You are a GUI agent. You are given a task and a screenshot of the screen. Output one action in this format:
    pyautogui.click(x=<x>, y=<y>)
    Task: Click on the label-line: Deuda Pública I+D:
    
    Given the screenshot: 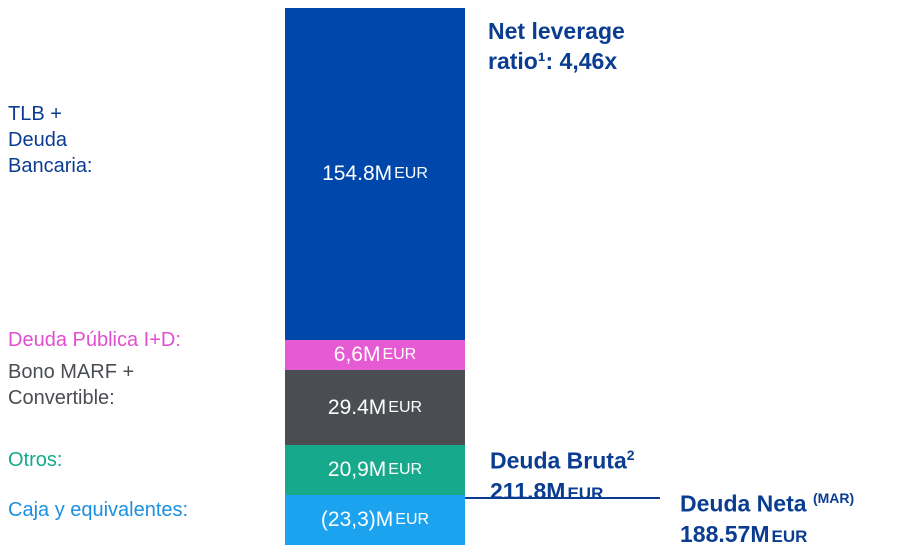 What is the action you would take?
    pyautogui.click(x=94, y=340)
    